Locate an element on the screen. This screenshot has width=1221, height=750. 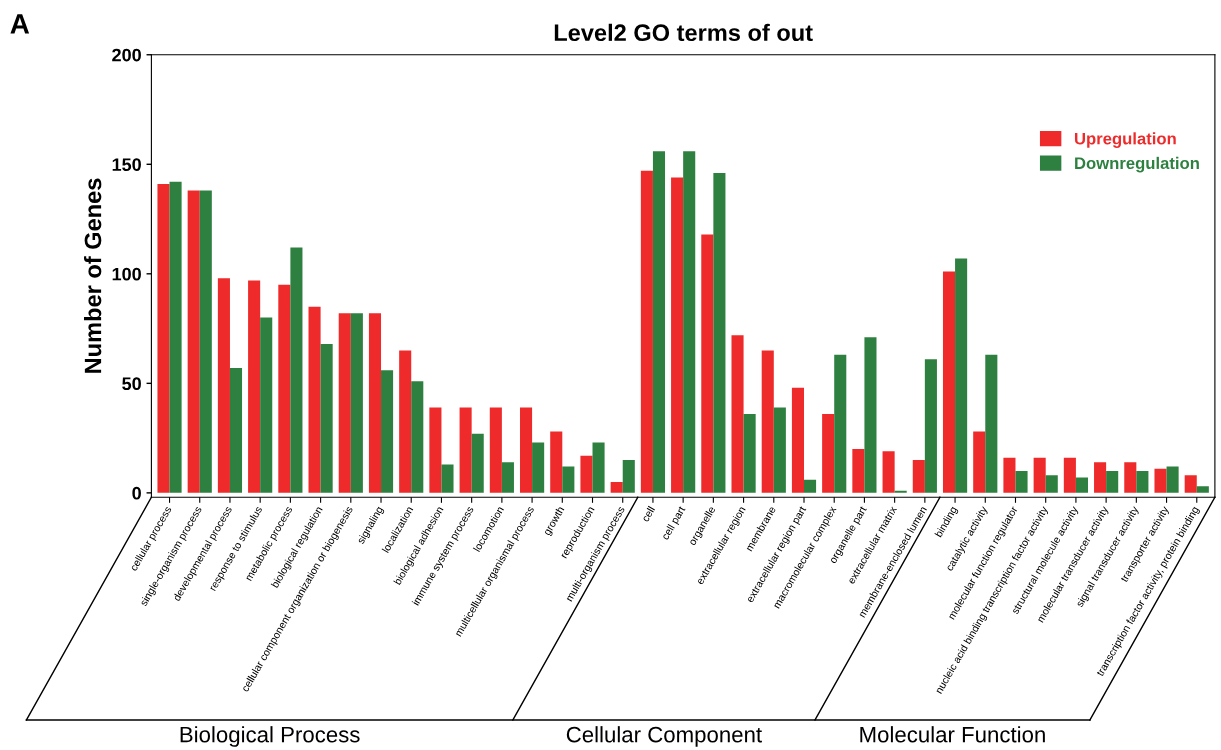
y-tick-label: 50 is located at coordinates (131, 384).